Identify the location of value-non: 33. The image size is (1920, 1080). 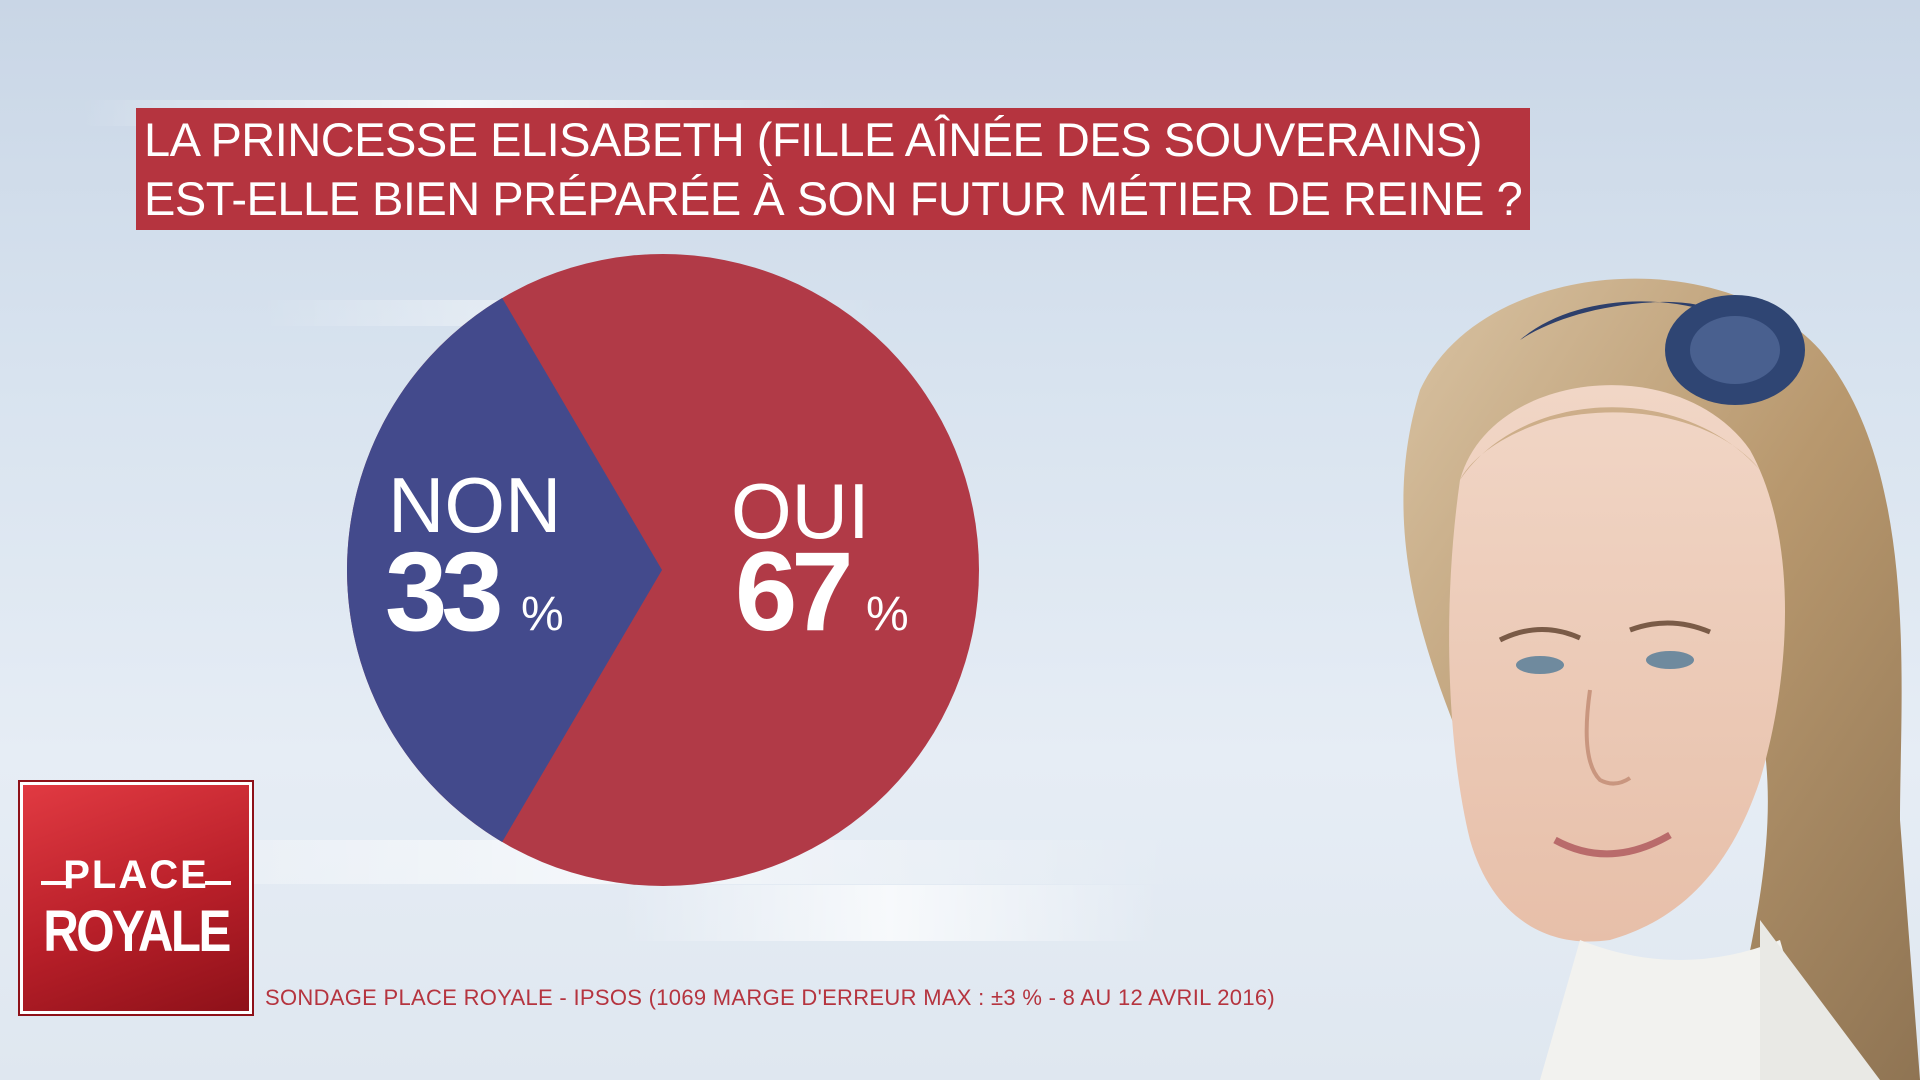
(442, 591).